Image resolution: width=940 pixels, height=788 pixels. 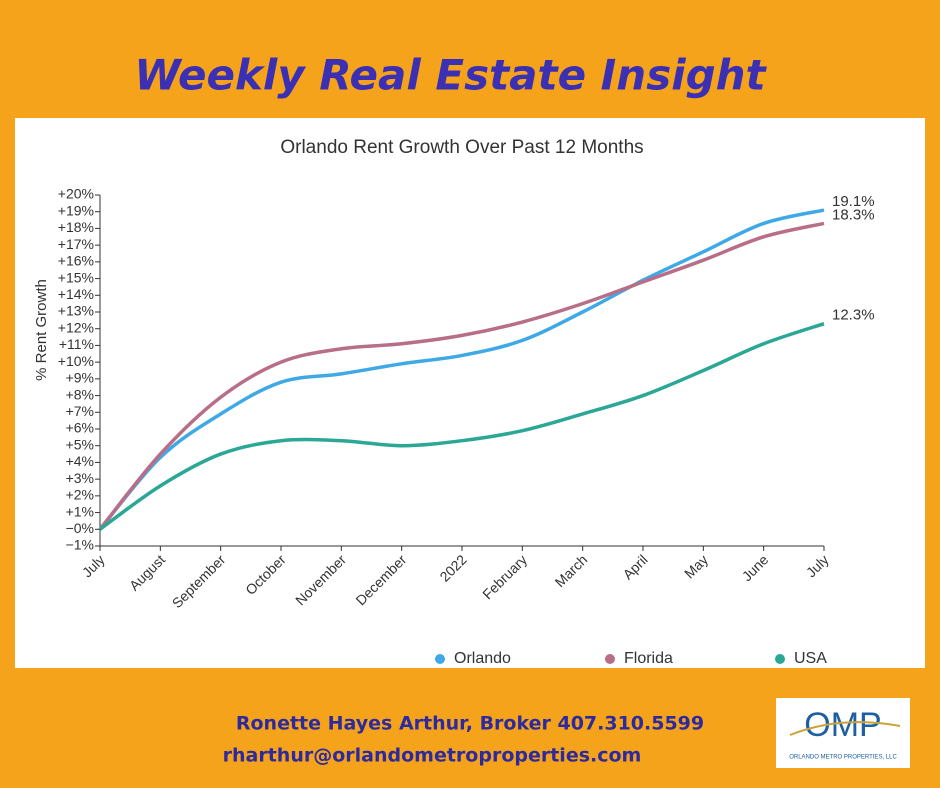 I want to click on y-tick-label: +6%, so click(x=80, y=428).